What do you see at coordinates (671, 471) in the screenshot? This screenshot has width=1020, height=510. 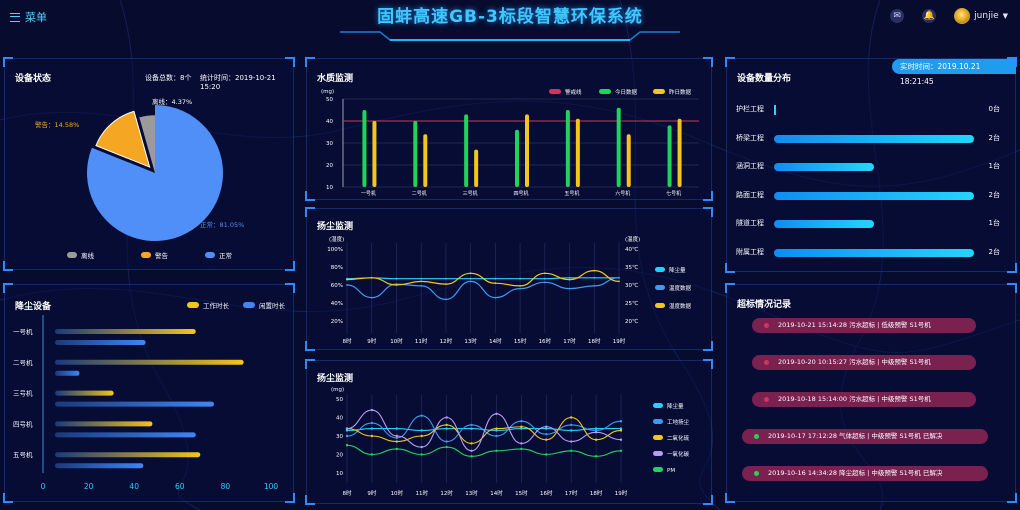 I see `legend-label: PM` at bounding box center [671, 471].